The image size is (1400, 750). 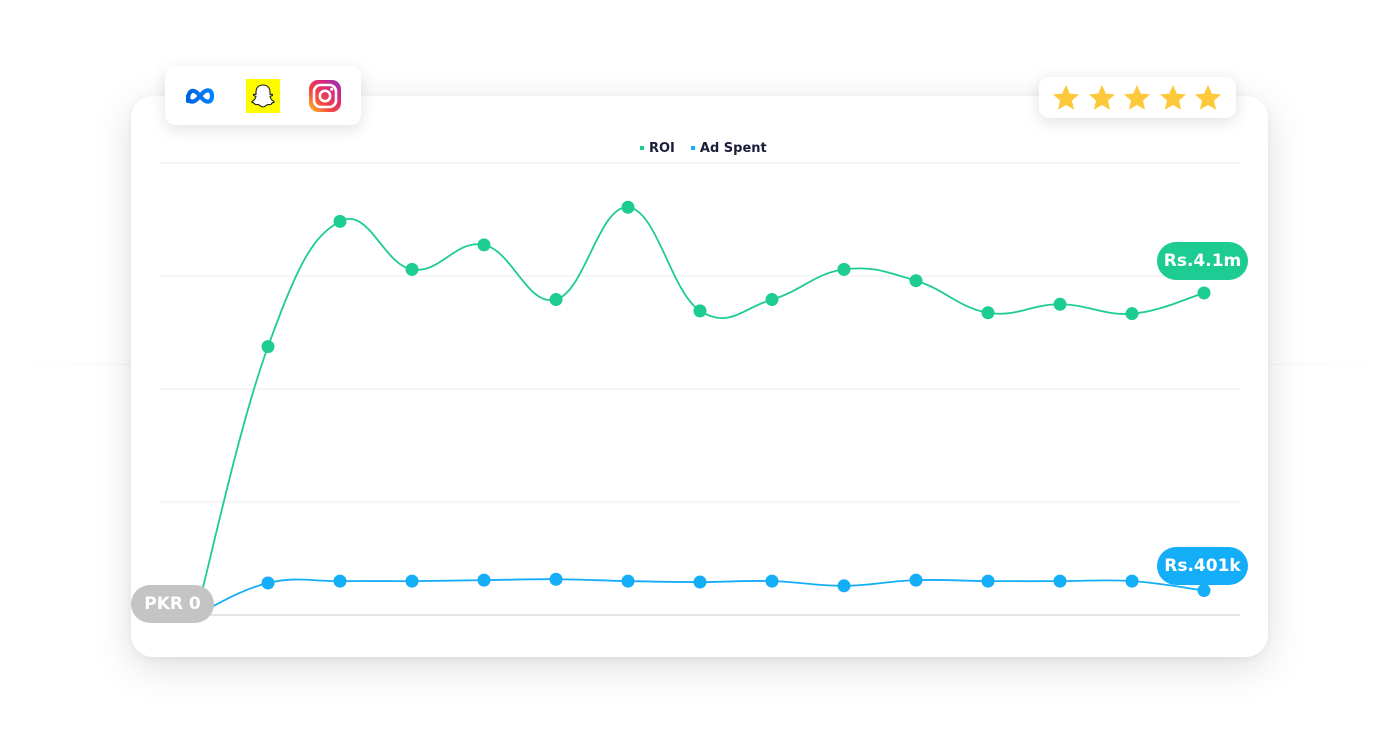 I want to click on chart-legend: ROI Ad Spent, so click(x=703, y=148).